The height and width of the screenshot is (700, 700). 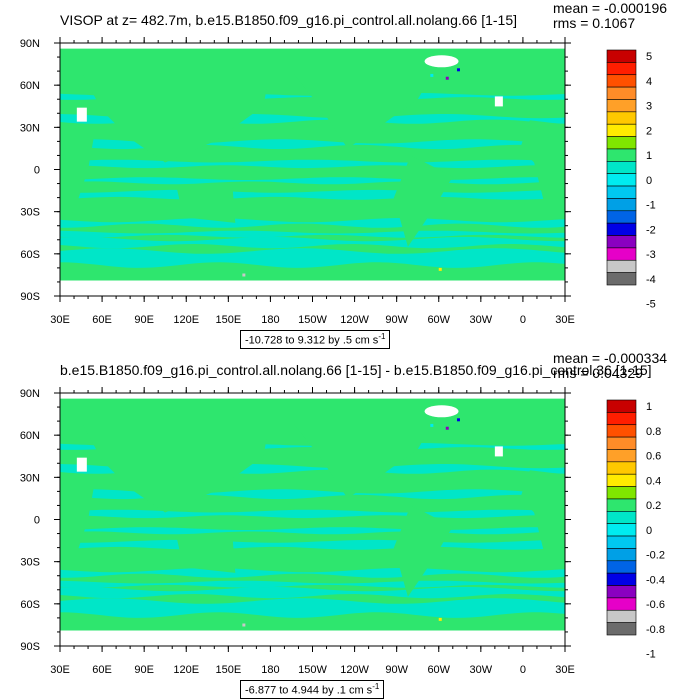 I want to click on land-gap-mask, so click(x=498, y=451).